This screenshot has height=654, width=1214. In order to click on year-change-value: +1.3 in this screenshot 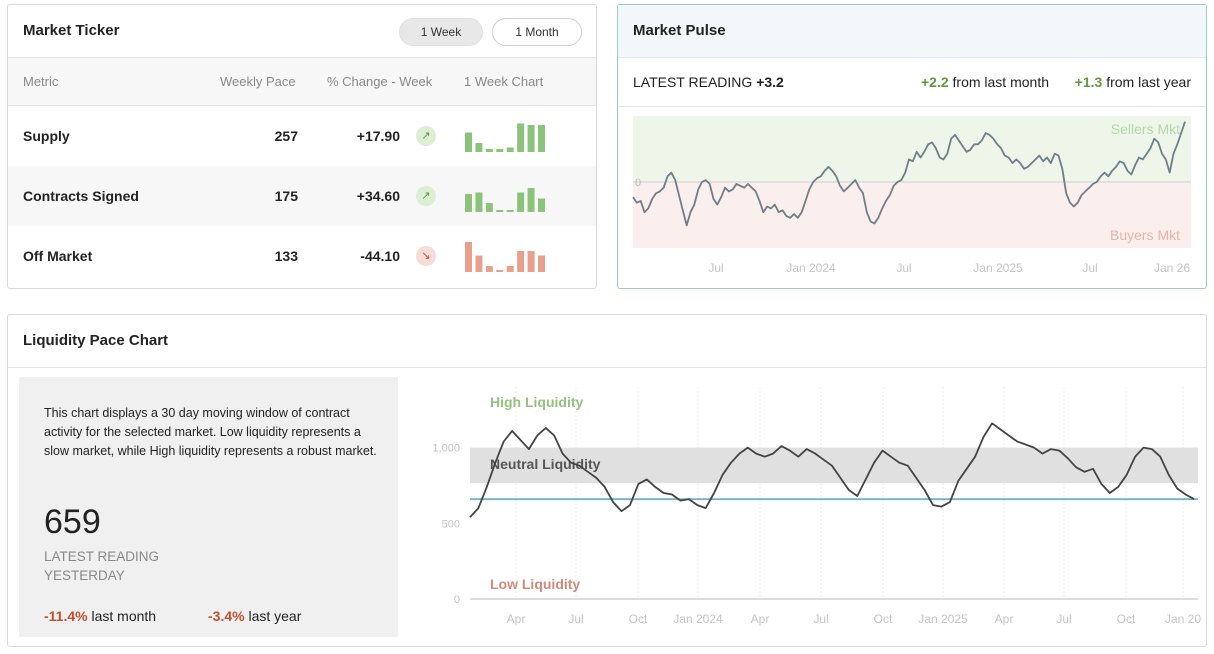, I will do `click(1088, 82)`.